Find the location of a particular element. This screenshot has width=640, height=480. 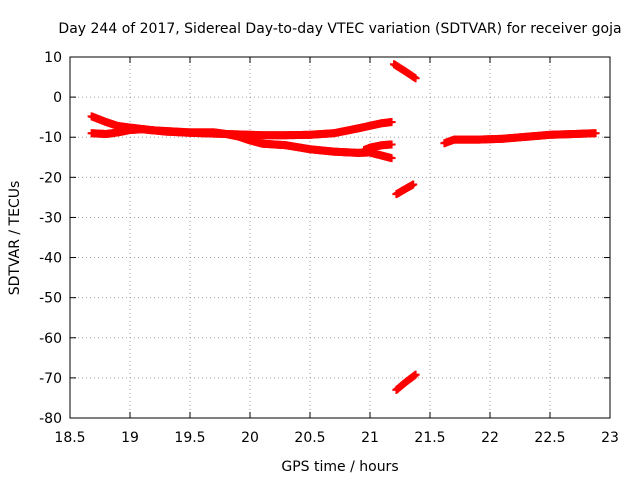

y-tick-label: -40 is located at coordinates (50, 259).